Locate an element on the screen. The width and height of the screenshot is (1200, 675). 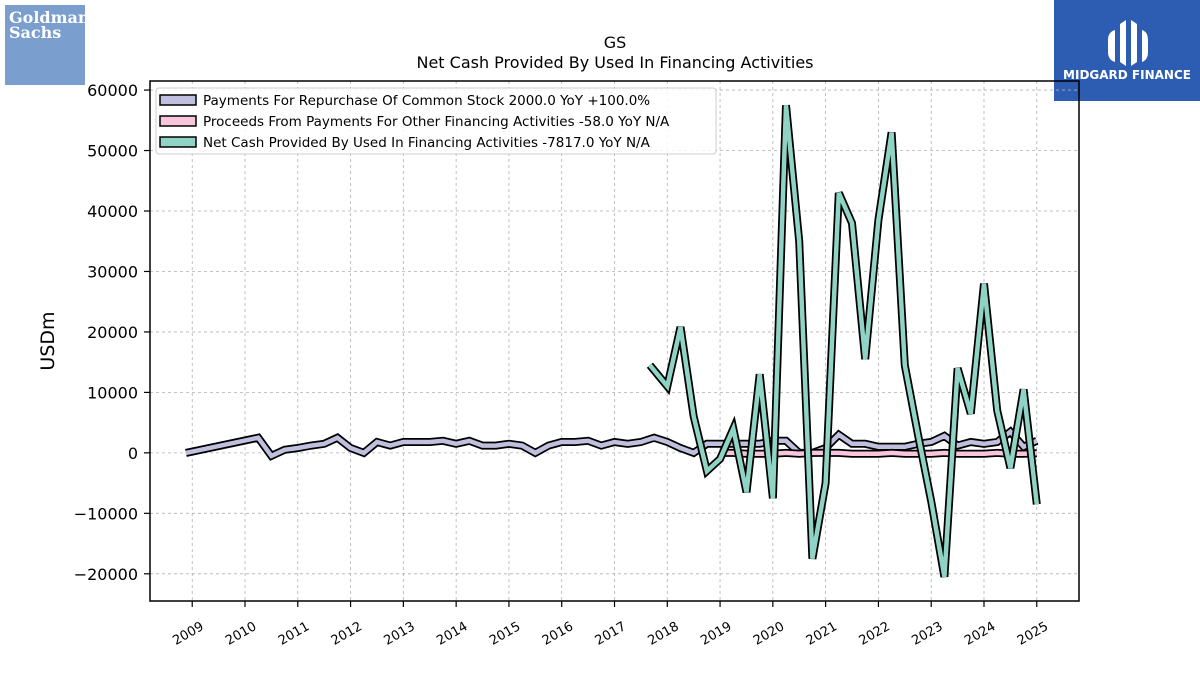
x-tick-label: 2012 is located at coordinates (347, 634).